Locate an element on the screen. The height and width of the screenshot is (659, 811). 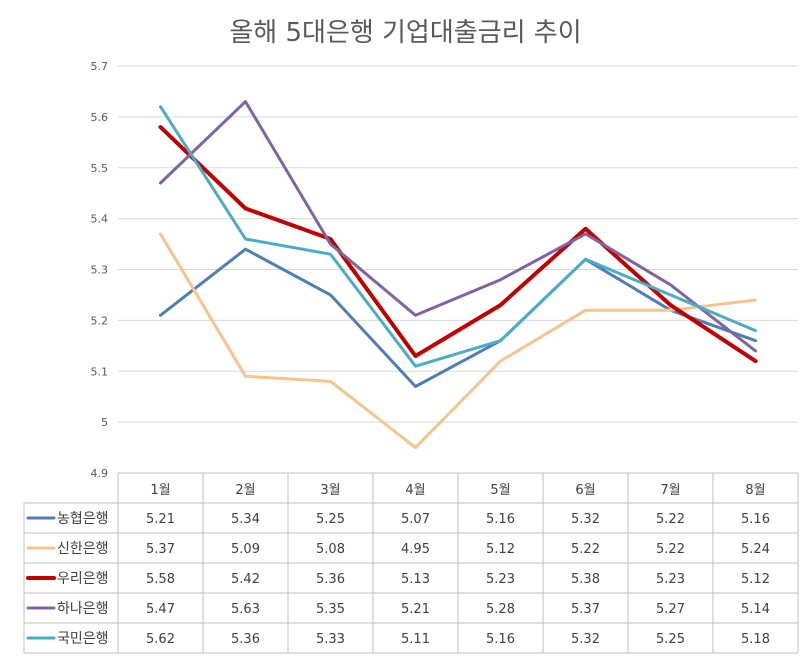
legend-label-0: 농협은행 is located at coordinates (83, 519).